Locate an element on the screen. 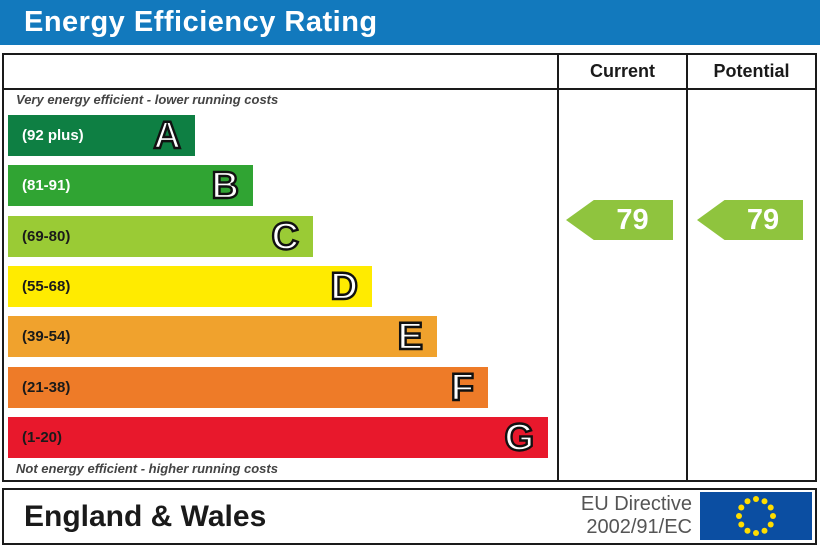 This screenshot has height=547, width=820. band-range-label: (1-20) is located at coordinates (42, 437).